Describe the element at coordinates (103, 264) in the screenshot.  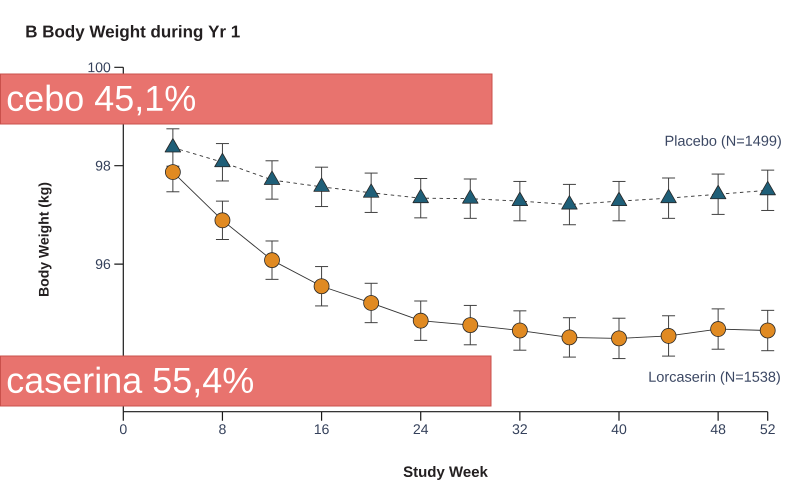
I see `y-tick-label: 96` at that location.